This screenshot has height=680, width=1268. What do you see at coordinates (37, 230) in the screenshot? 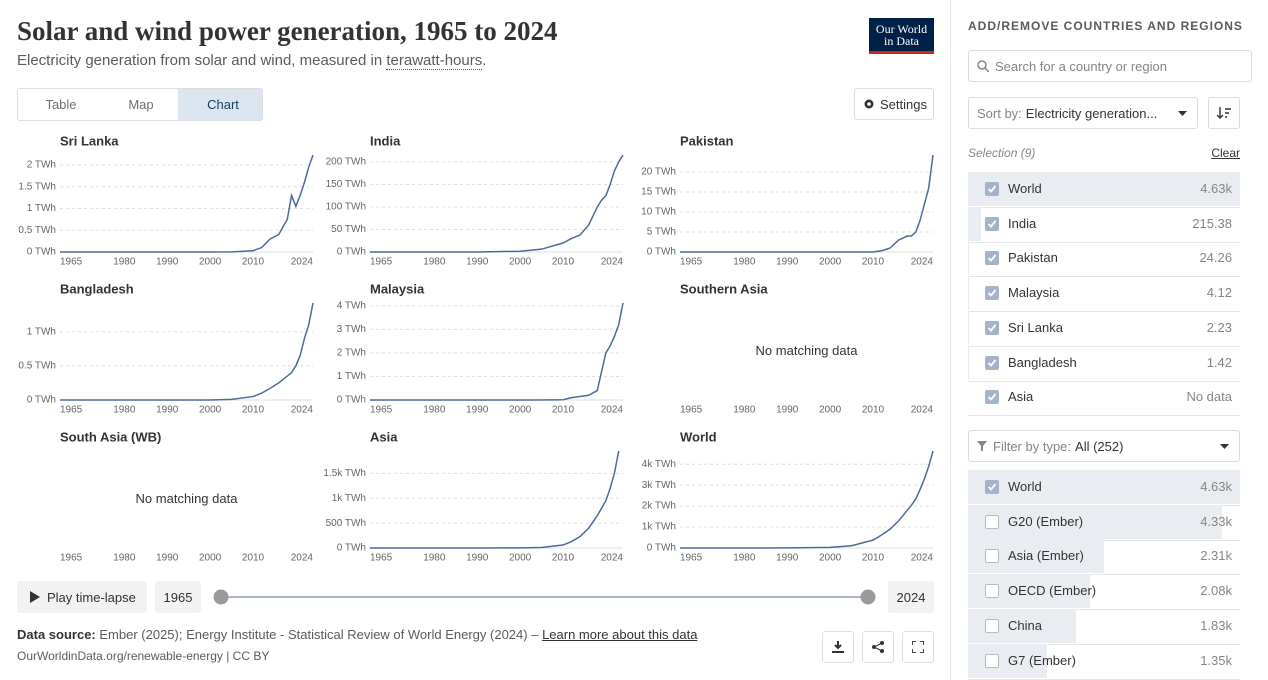
I see `y-tick-label: 0.5 TWh` at bounding box center [37, 230].